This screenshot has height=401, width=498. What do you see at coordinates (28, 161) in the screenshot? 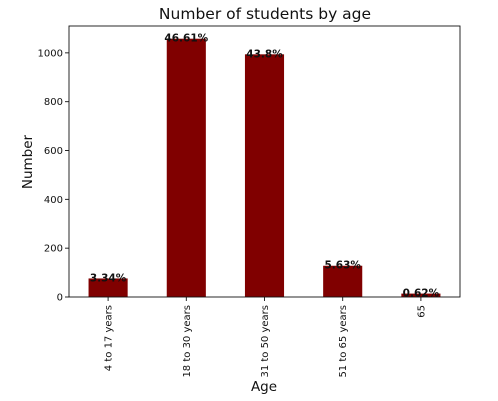
I see `y-axis-label: Number` at bounding box center [28, 161].